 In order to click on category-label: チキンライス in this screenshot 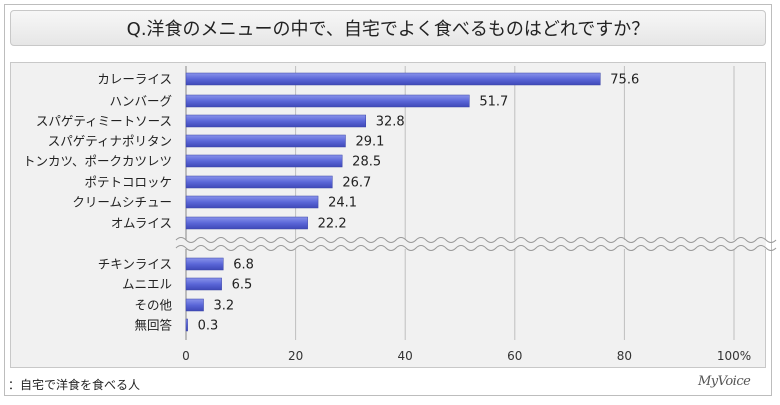, I will do `click(135, 264)`.